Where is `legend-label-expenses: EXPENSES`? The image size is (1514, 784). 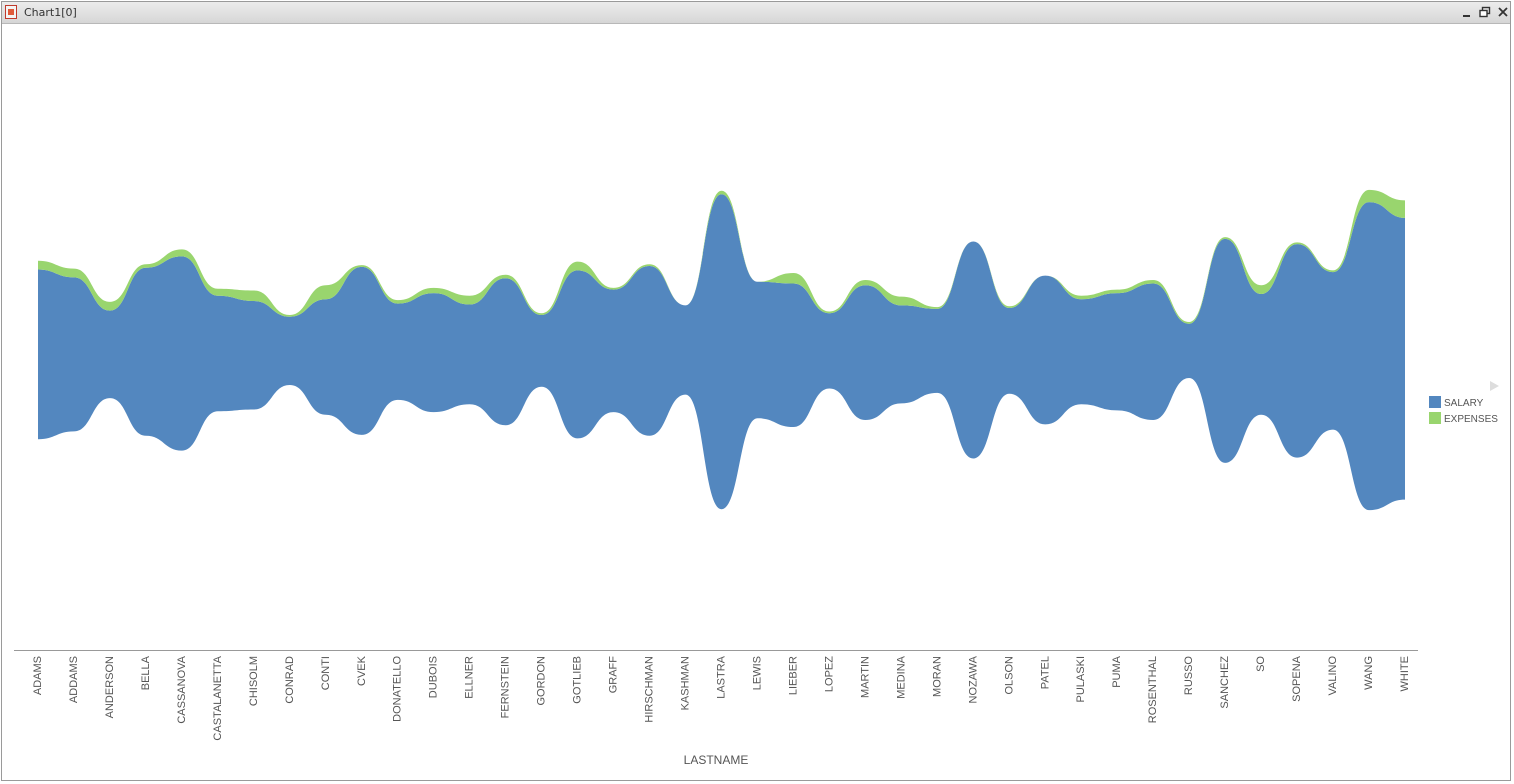 legend-label-expenses: EXPENSES is located at coordinates (1471, 419).